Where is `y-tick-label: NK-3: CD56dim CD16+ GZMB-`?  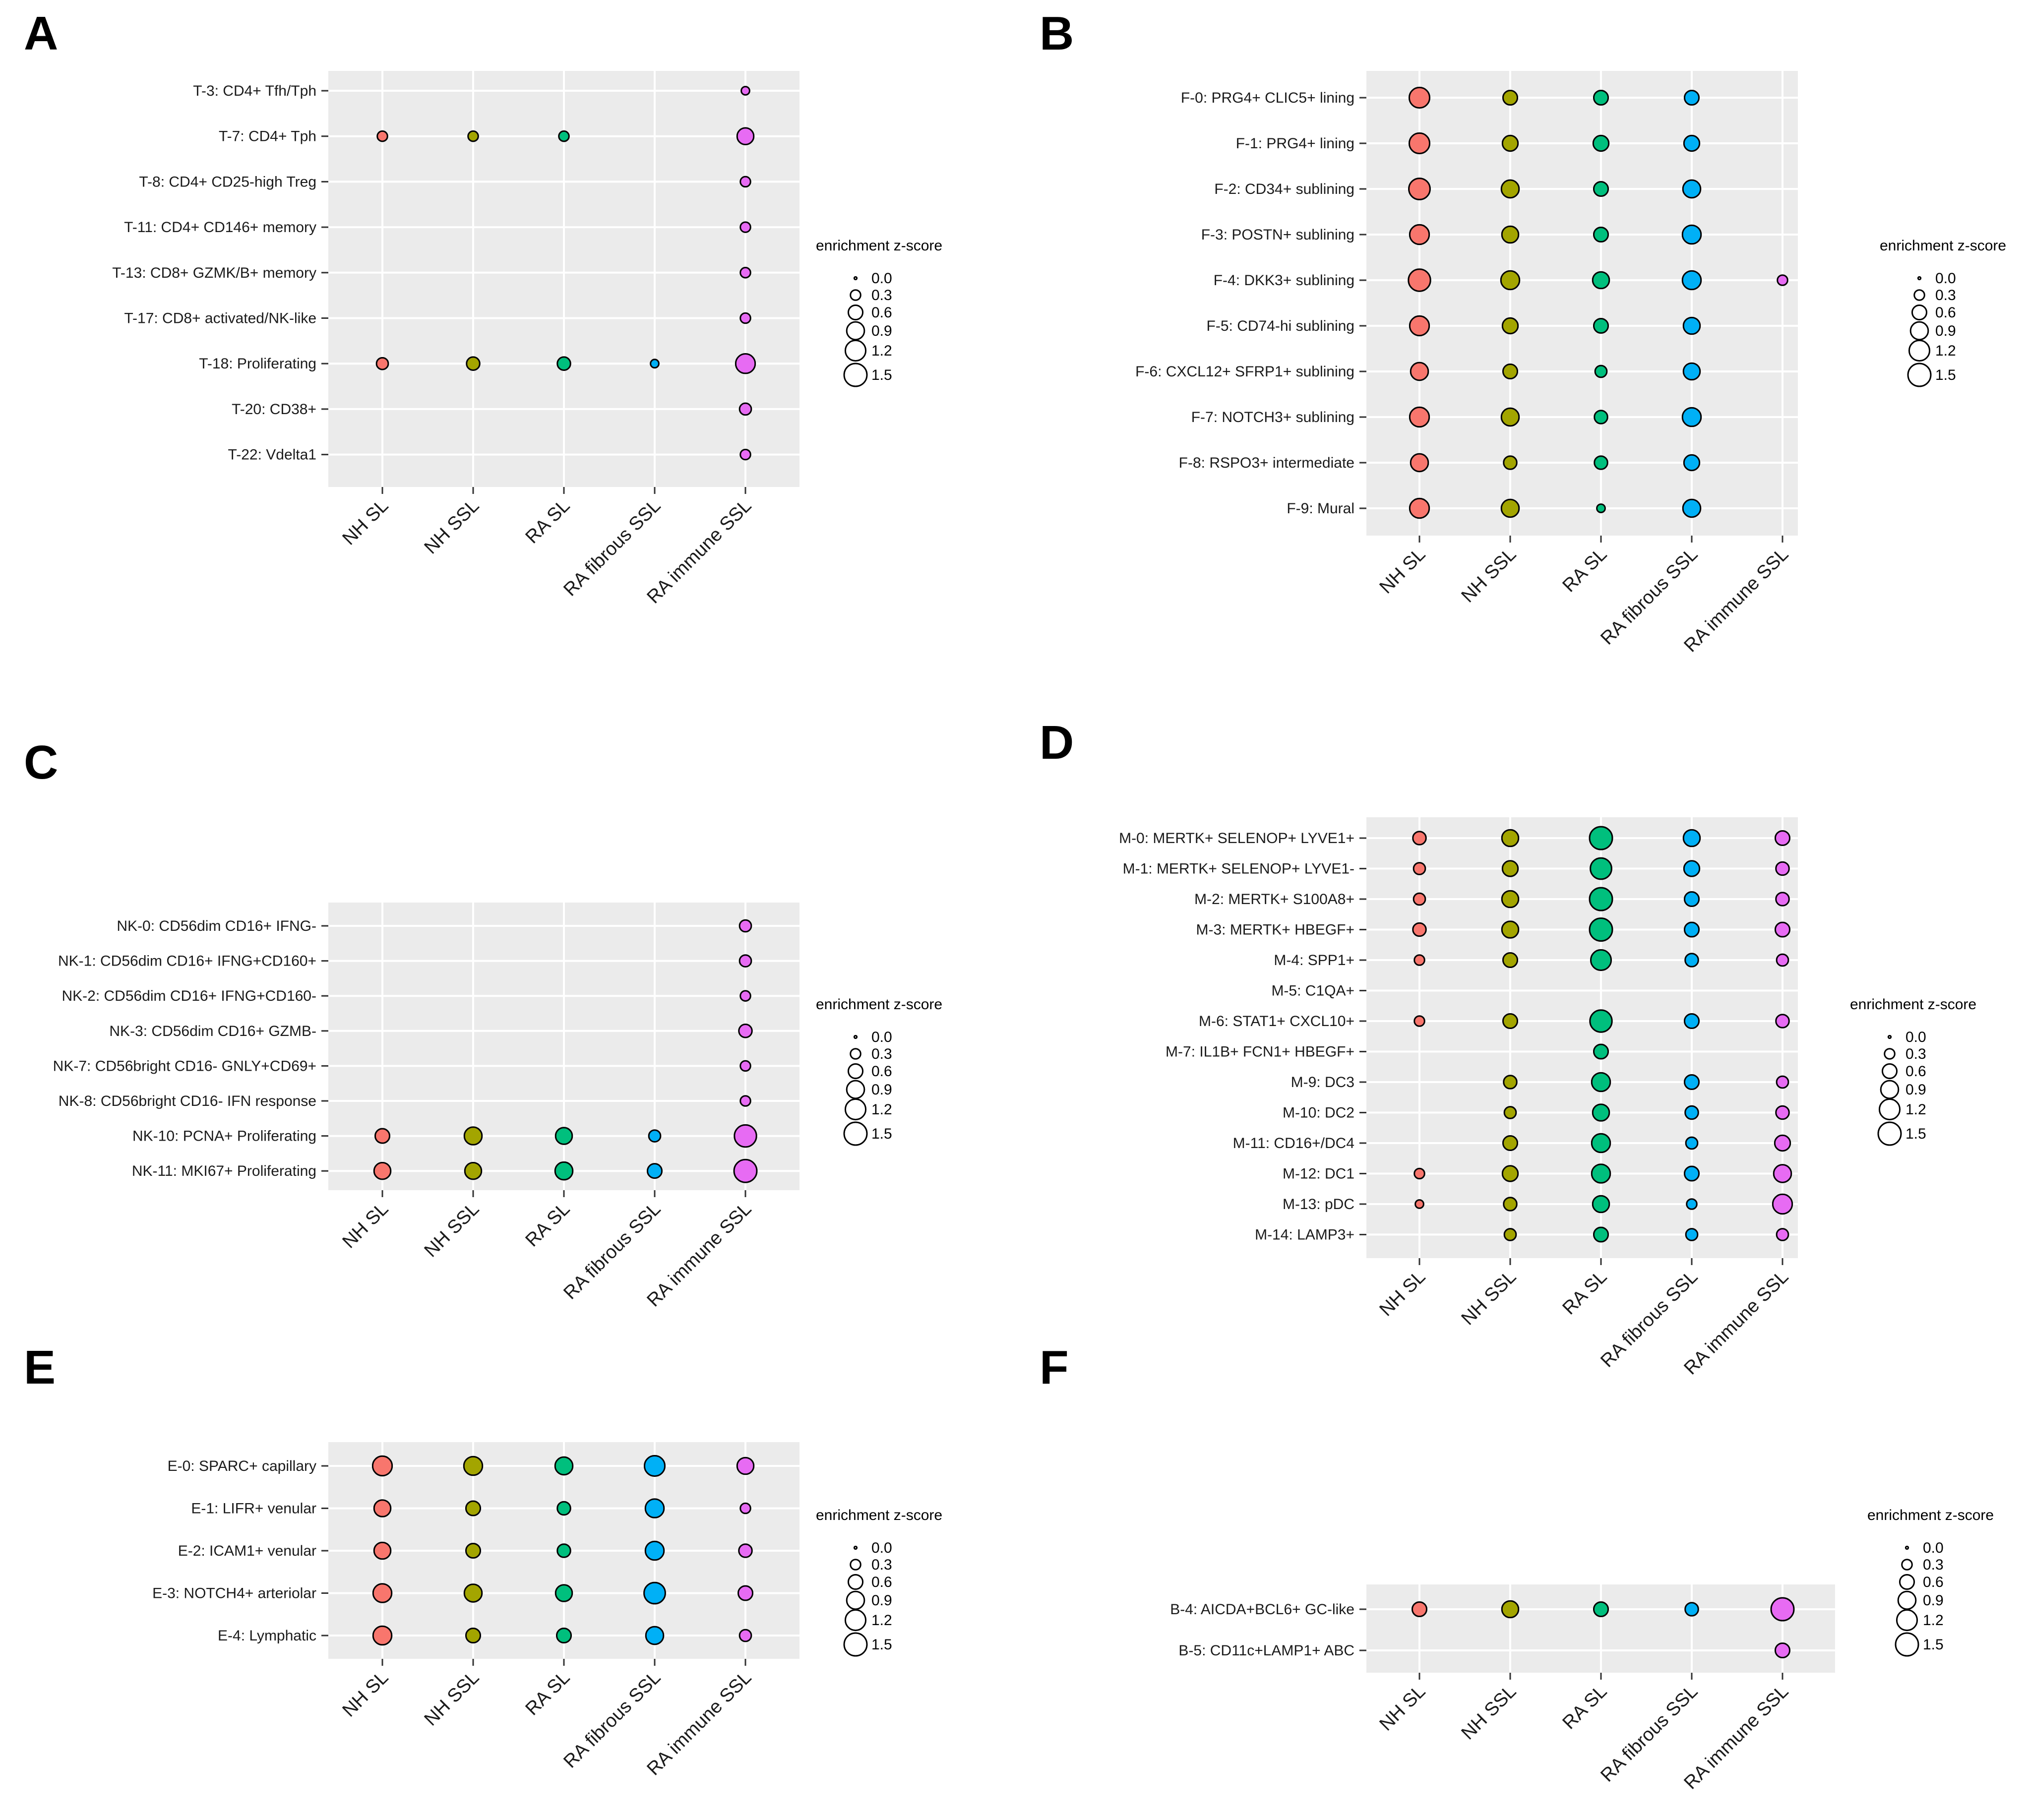 y-tick-label: NK-3: CD56dim CD16+ GZMB- is located at coordinates (212, 1031).